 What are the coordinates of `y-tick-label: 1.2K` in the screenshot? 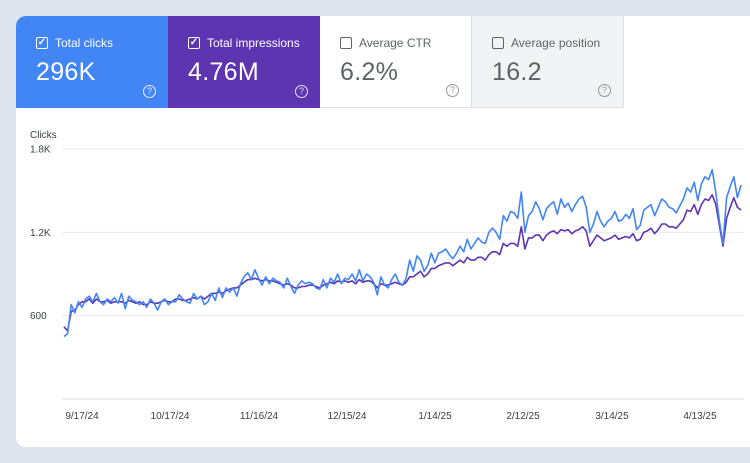 It's located at (40, 233).